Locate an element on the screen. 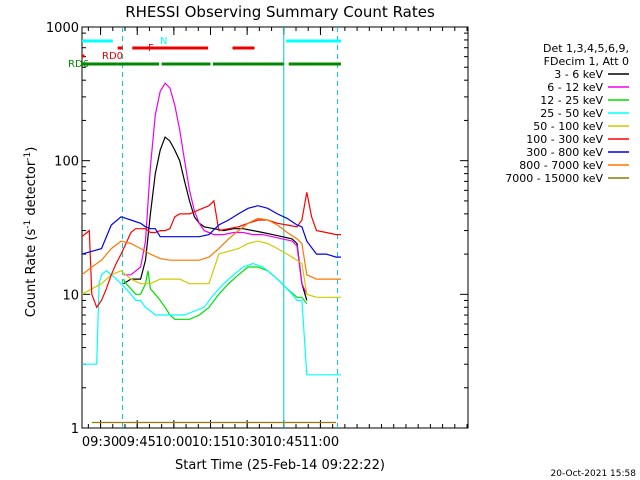  x-tick-label: 09:45 is located at coordinates (136, 442).